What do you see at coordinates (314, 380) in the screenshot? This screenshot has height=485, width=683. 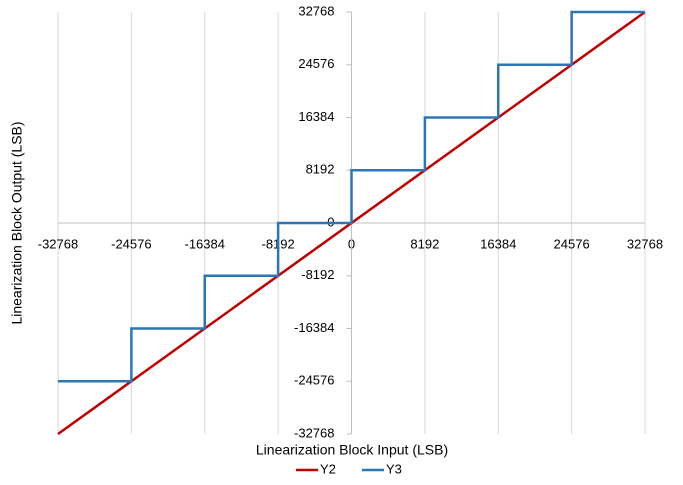 I see `y-tick-label: -24576` at bounding box center [314, 380].